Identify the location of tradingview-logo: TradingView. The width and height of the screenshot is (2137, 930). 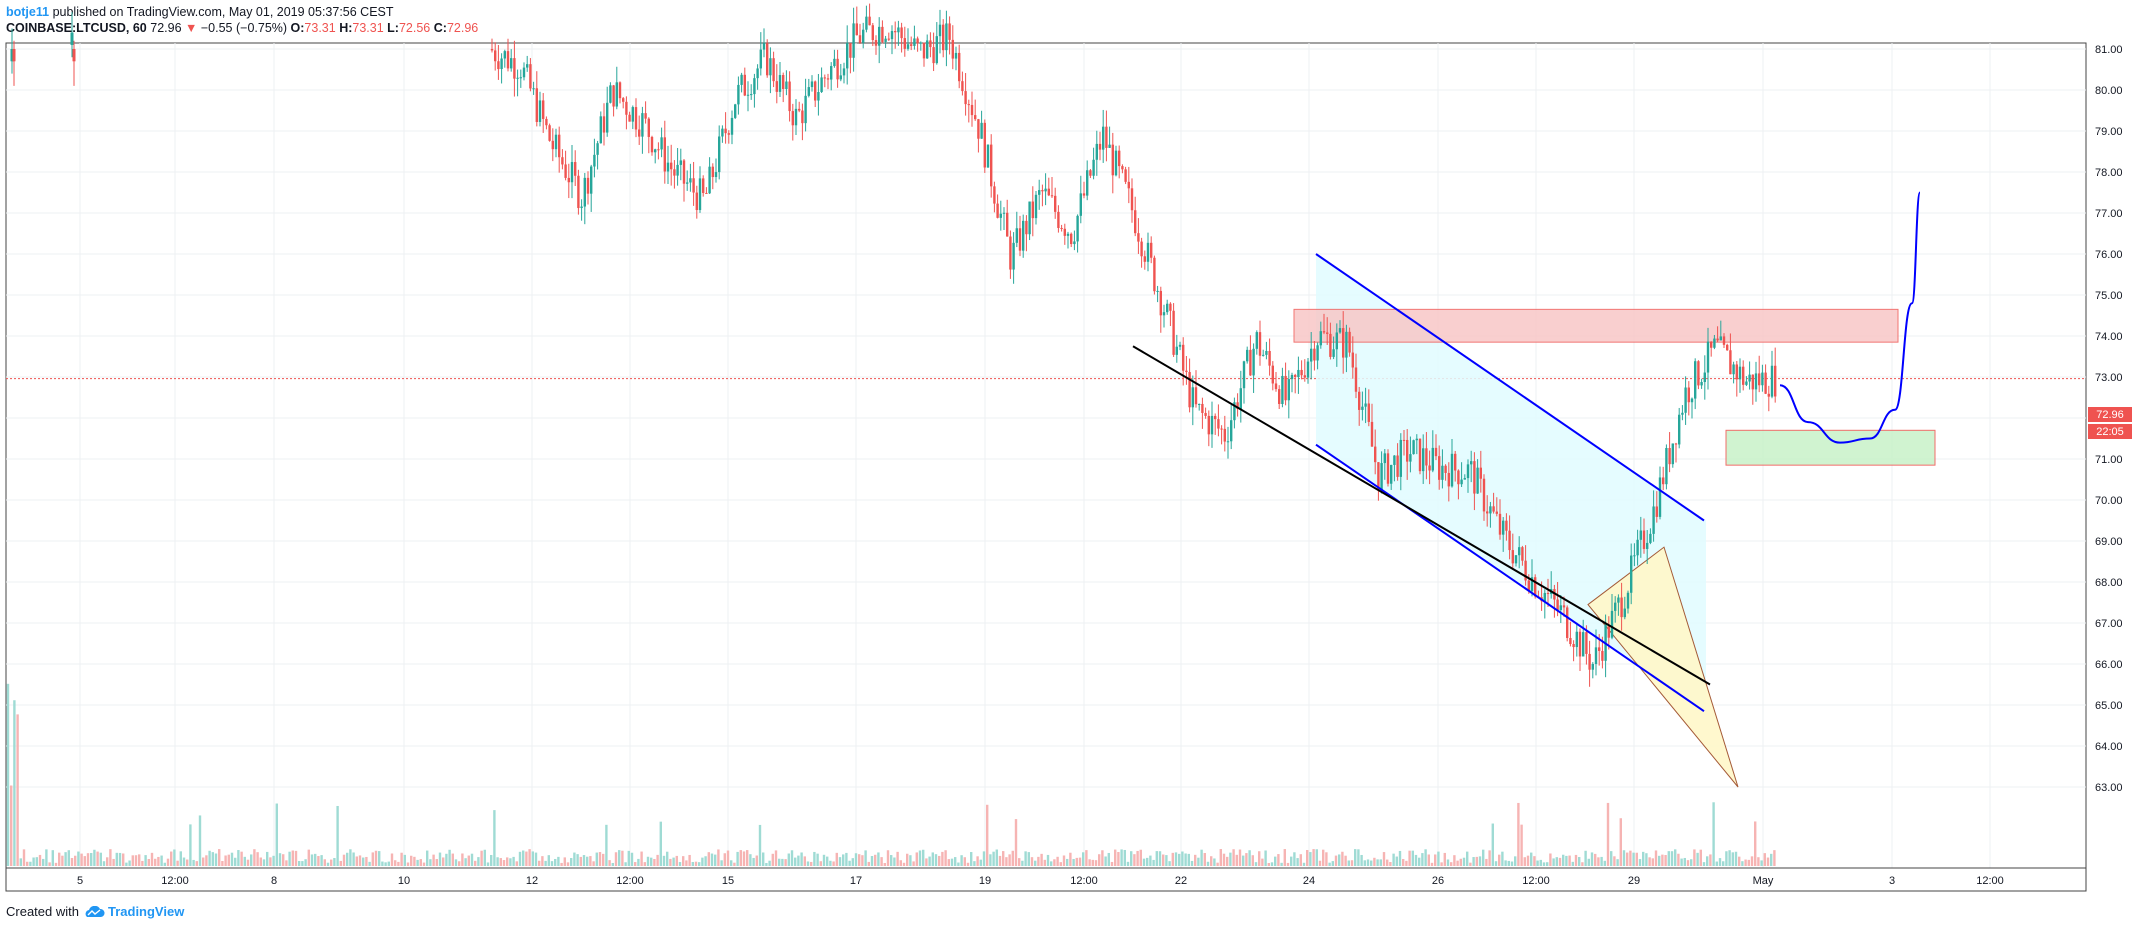
(133, 911).